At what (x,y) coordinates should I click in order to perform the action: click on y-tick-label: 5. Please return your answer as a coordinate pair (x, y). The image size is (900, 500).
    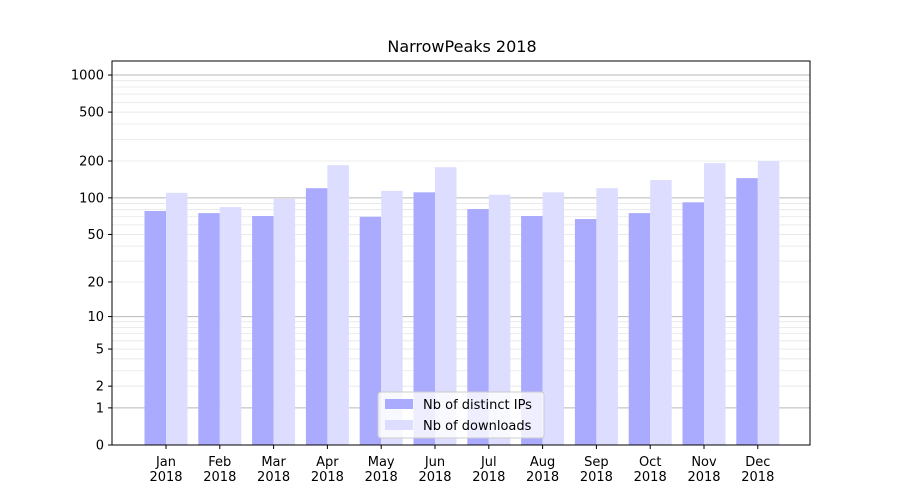
    Looking at the image, I should click on (100, 350).